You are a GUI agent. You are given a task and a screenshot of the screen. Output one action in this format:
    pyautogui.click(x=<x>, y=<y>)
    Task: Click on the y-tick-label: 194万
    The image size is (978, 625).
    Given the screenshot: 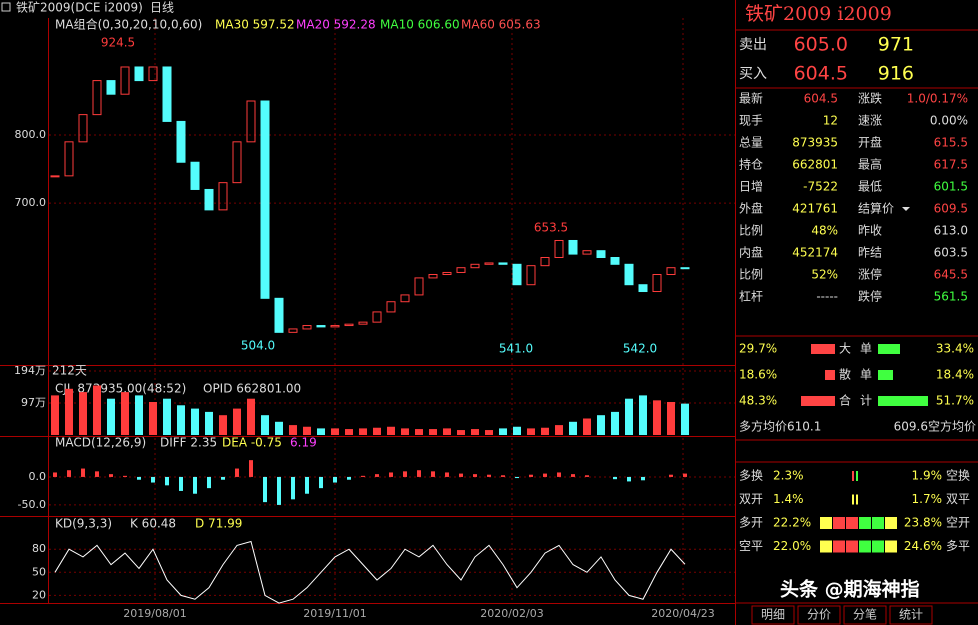 What is the action you would take?
    pyautogui.click(x=30, y=370)
    